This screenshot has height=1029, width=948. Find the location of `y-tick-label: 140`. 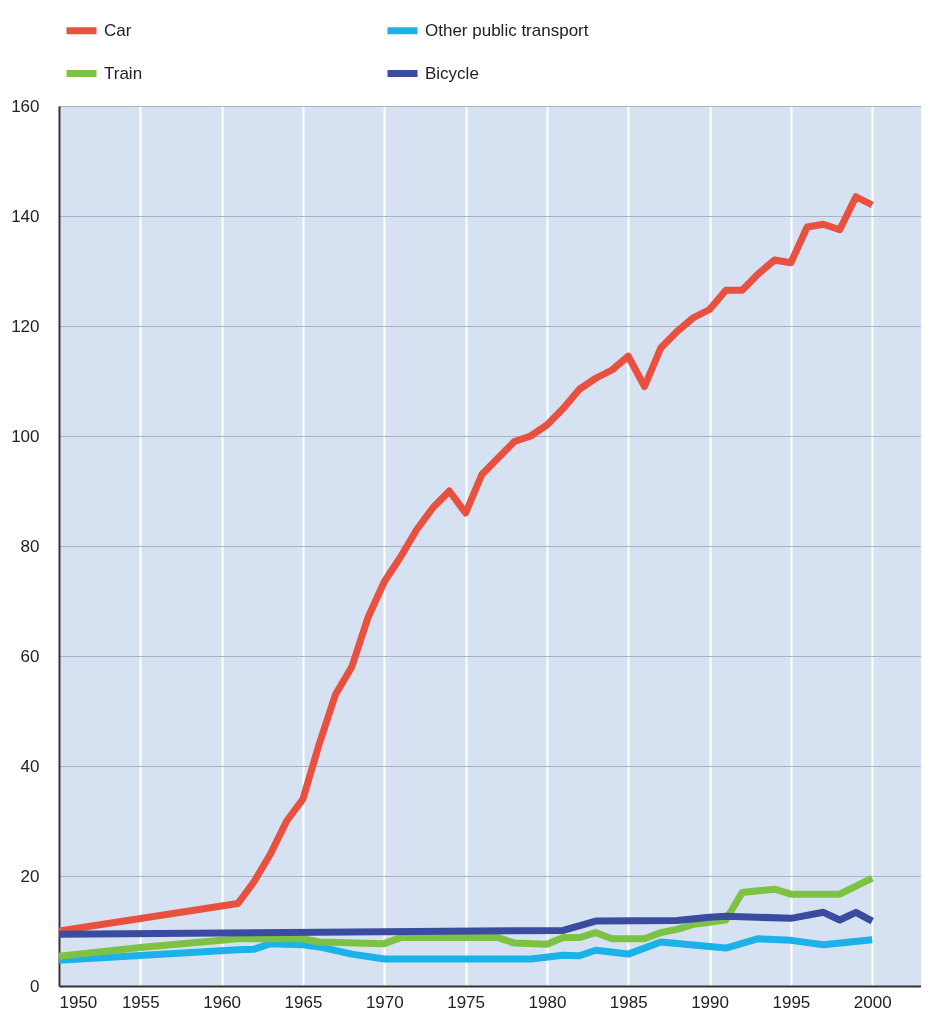

y-tick-label: 140 is located at coordinates (25, 216).